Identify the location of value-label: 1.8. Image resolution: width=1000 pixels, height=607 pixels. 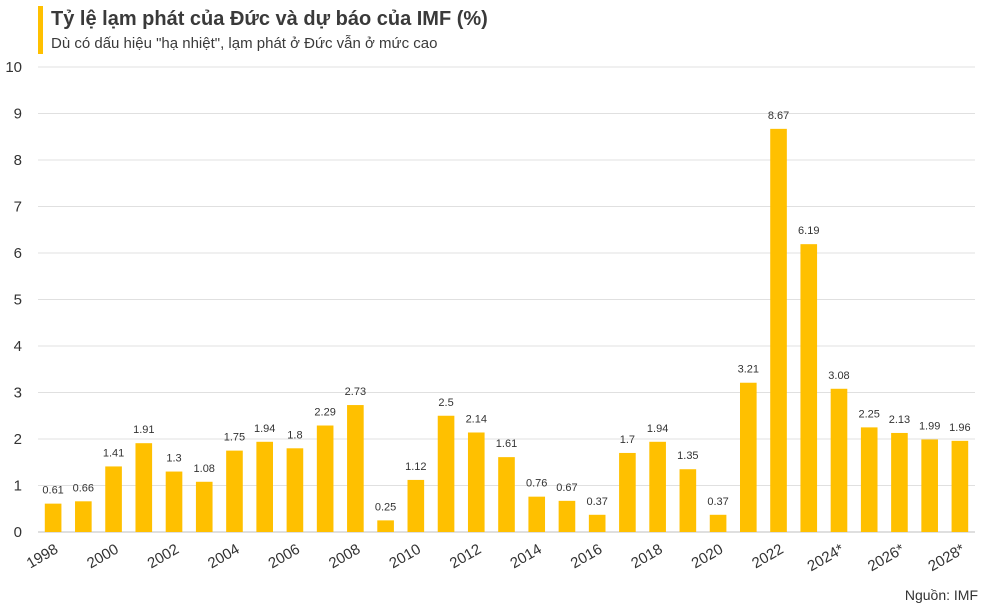
(294, 435).